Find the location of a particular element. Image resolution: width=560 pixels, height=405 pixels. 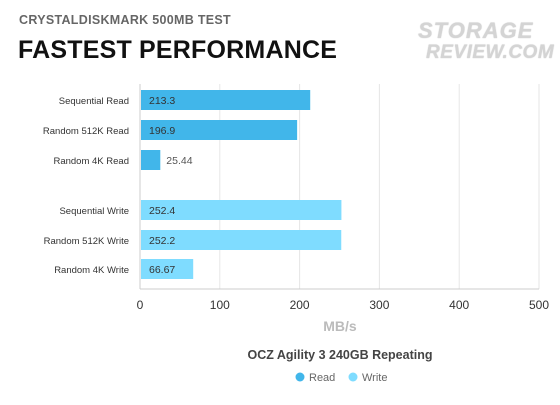

category-label: Random 4K Read is located at coordinates (91, 161).